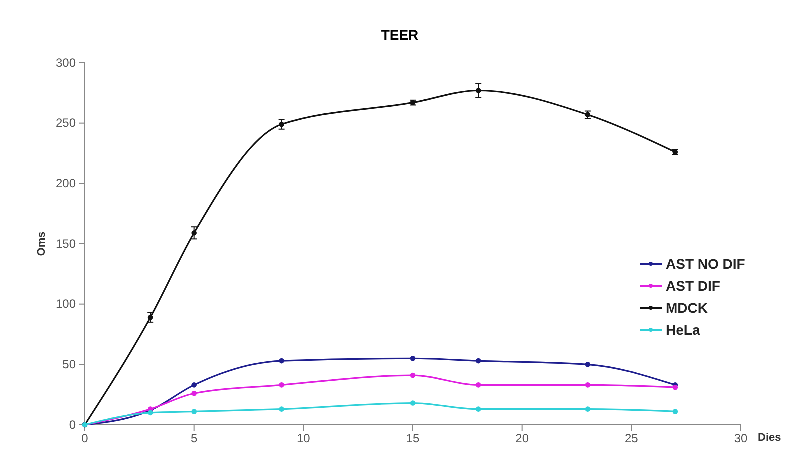 The height and width of the screenshot is (455, 801). I want to click on x-tick-label: 10, so click(303, 439).